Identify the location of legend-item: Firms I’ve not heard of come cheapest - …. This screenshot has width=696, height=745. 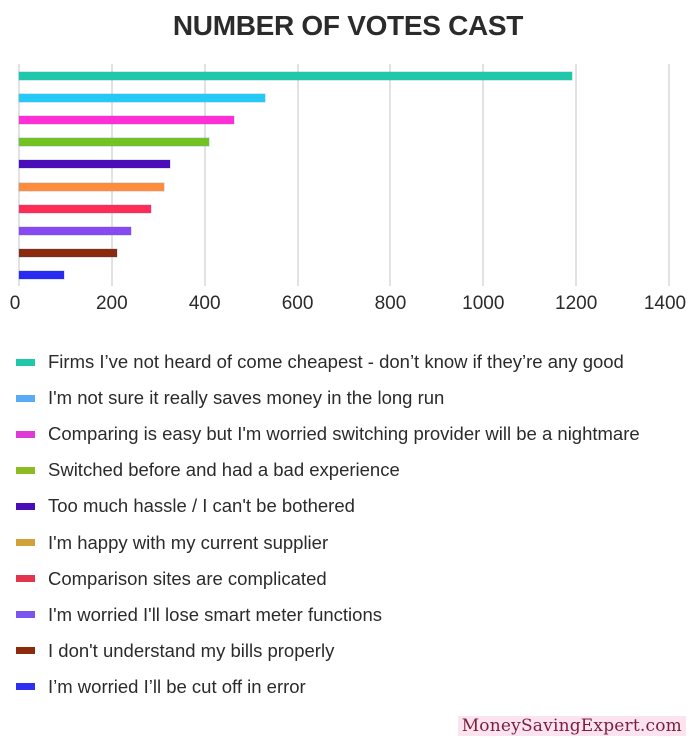
(320, 362).